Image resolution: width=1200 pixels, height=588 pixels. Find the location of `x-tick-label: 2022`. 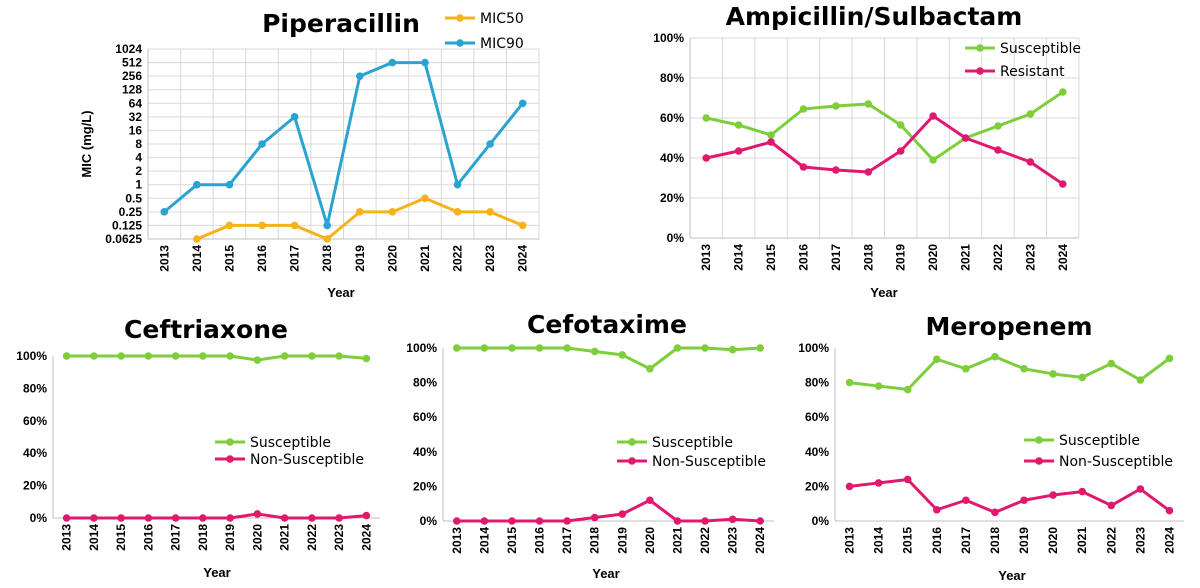

x-tick-label: 2022 is located at coordinates (705, 540).